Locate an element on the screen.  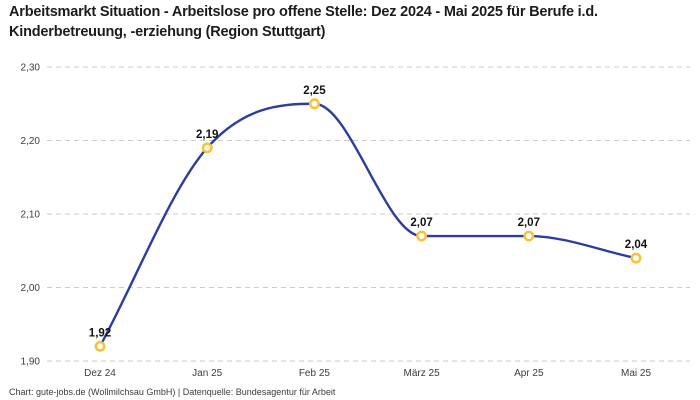
y-tick-label: 2,10 is located at coordinates (31, 215).